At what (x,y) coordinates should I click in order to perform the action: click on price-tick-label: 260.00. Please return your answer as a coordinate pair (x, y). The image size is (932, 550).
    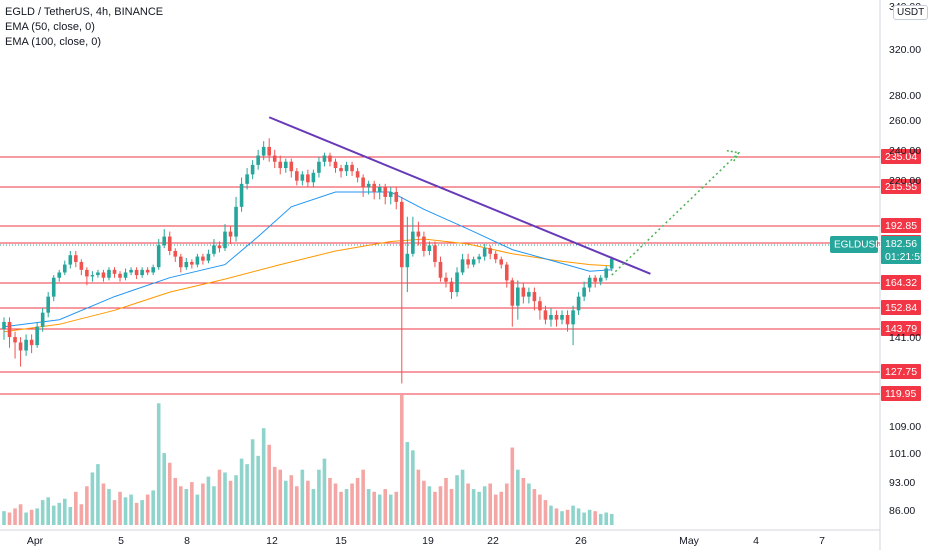
    Looking at the image, I should click on (905, 121).